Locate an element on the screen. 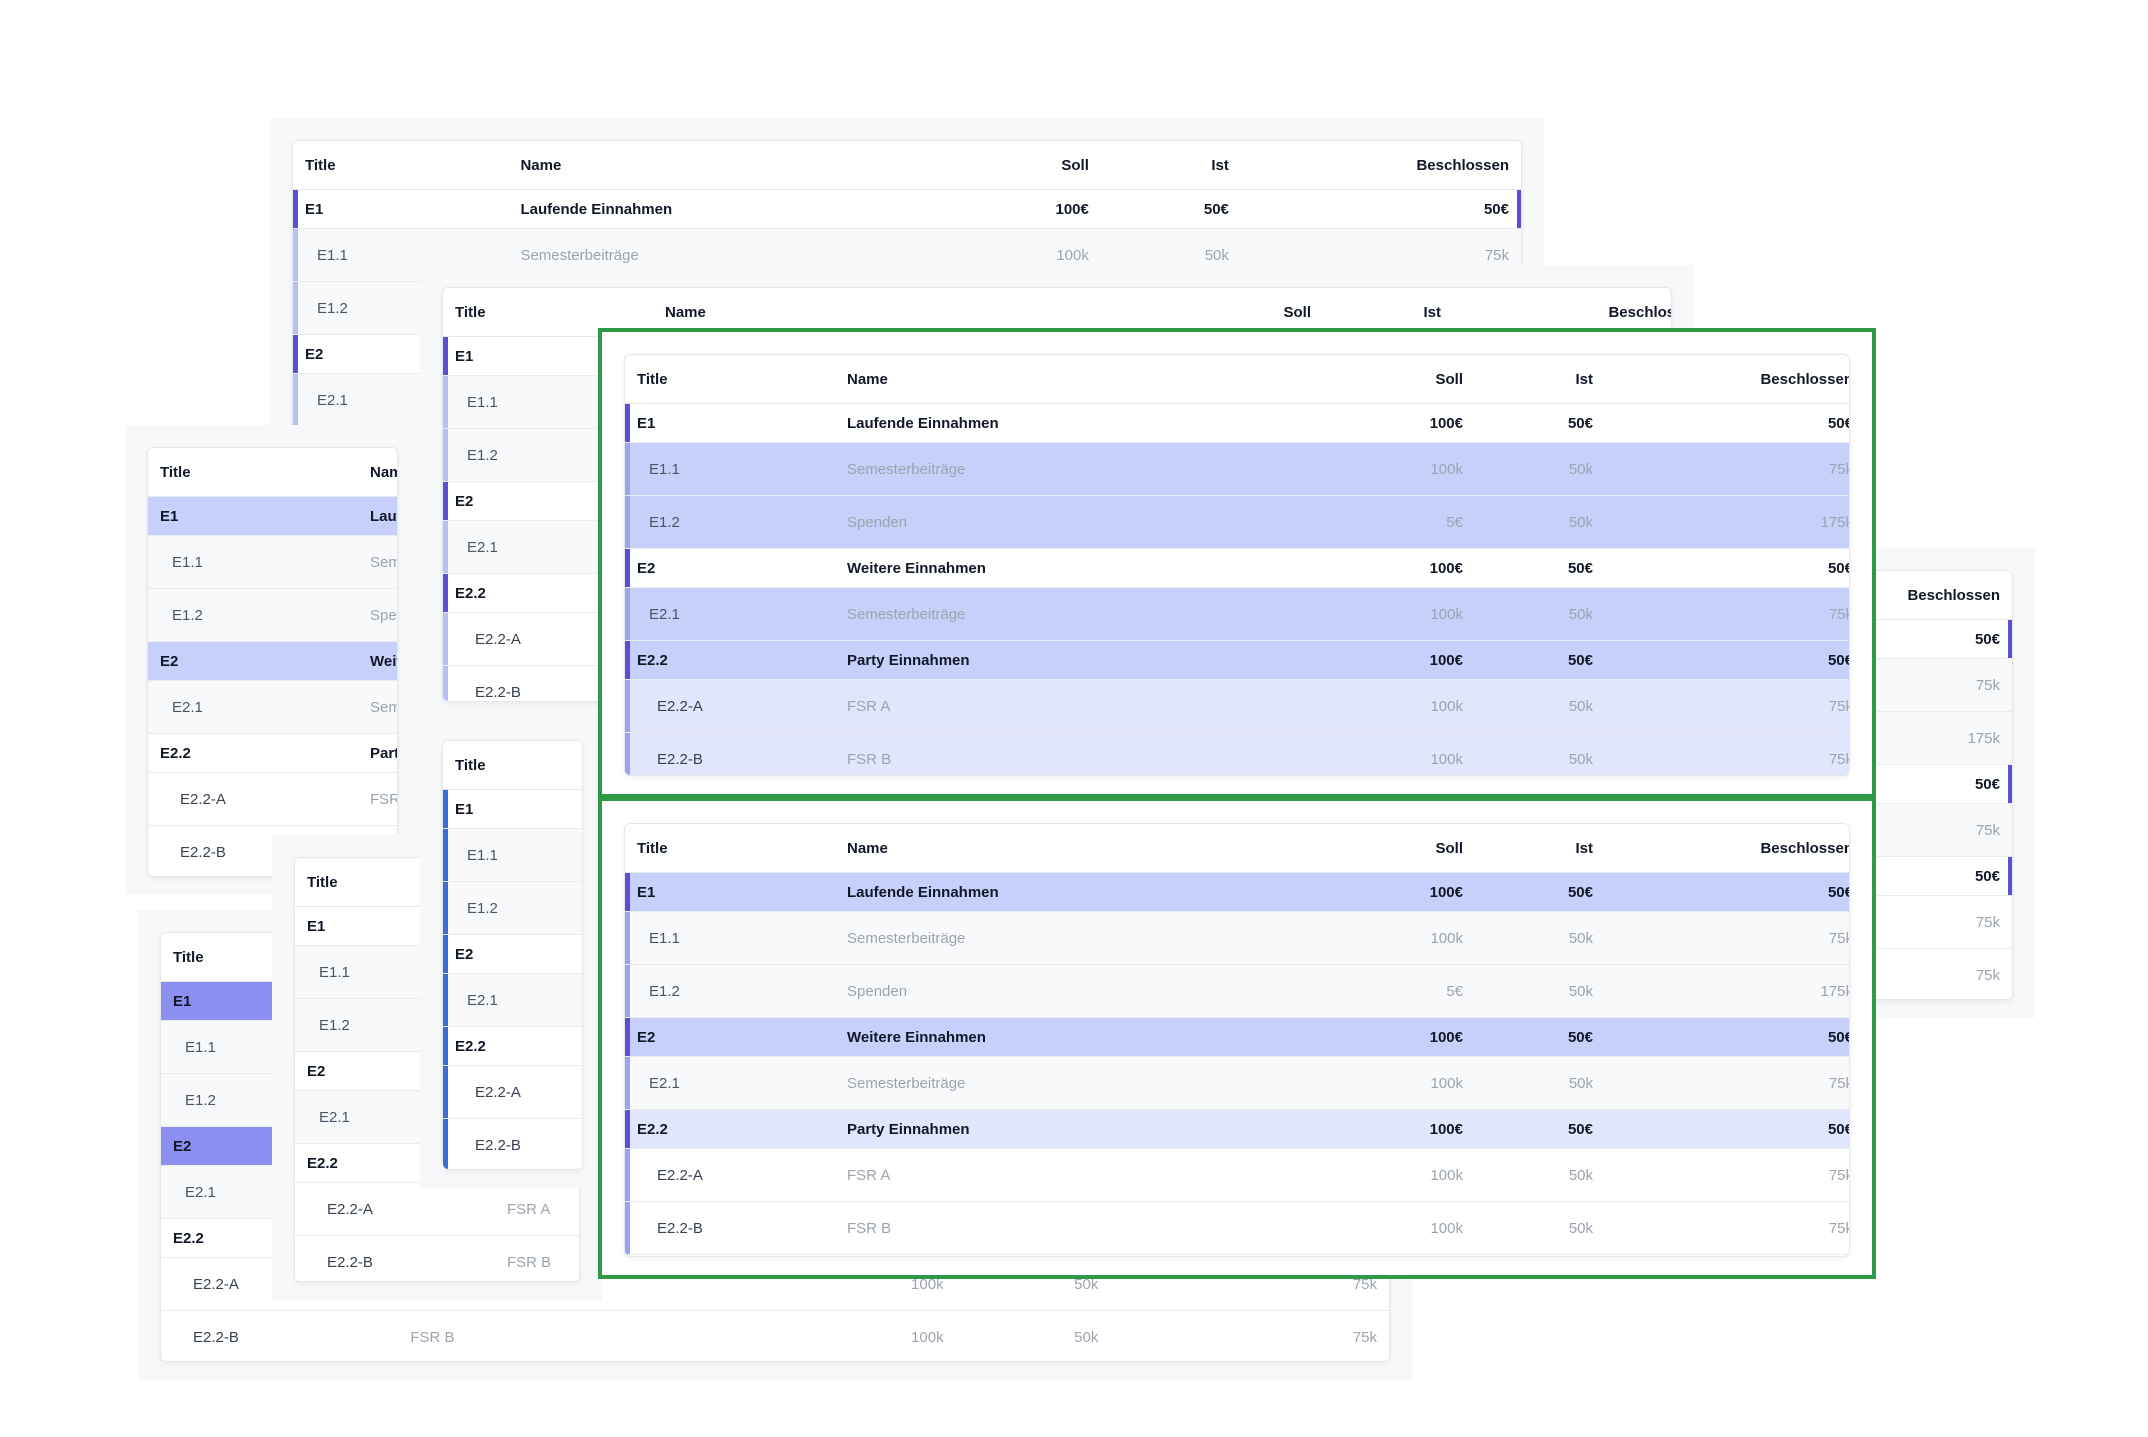 The height and width of the screenshot is (1437, 2148). cell-name: Spenden is located at coordinates (1085, 991).